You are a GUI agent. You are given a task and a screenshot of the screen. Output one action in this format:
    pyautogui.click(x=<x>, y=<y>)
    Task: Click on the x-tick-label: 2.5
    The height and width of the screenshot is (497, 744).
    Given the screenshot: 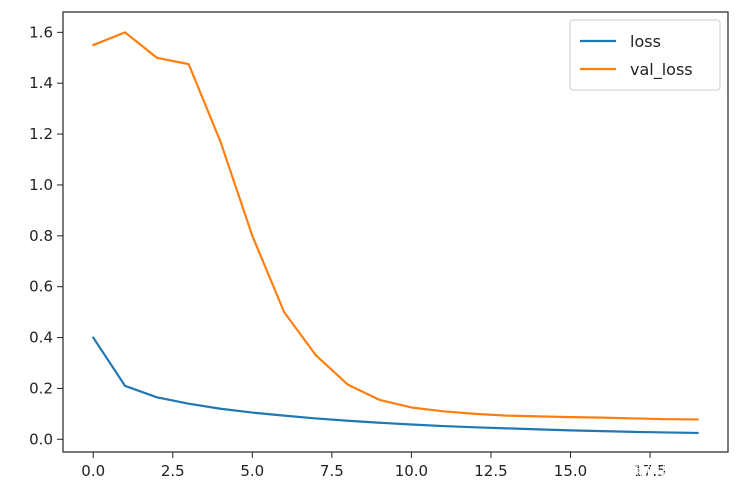 What is the action you would take?
    pyautogui.click(x=173, y=471)
    